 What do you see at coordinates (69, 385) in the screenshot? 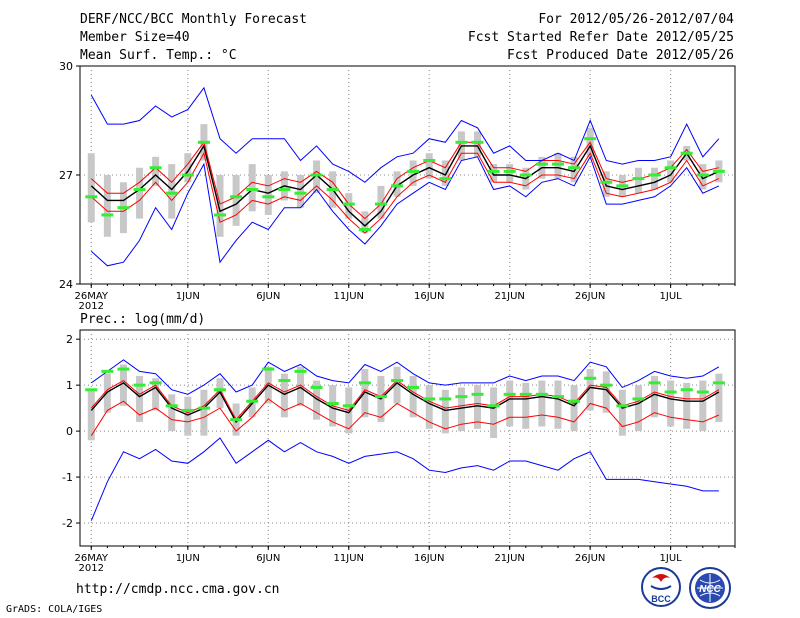
I see `precip-y-tick-label: 1` at bounding box center [69, 385].